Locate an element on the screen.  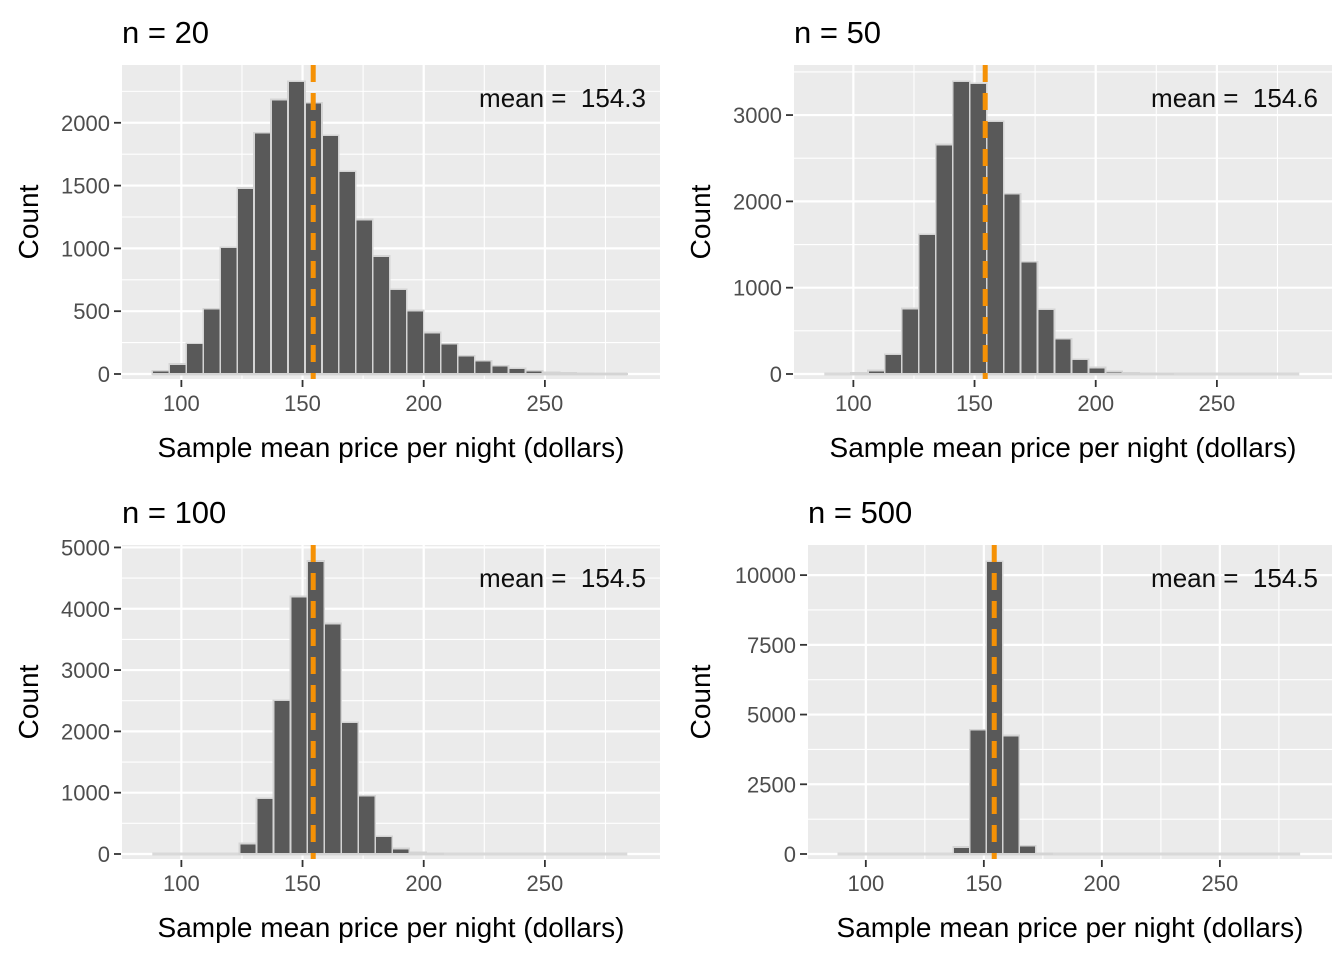
mean-annotation: mean = 154.3 is located at coordinates (562, 98).